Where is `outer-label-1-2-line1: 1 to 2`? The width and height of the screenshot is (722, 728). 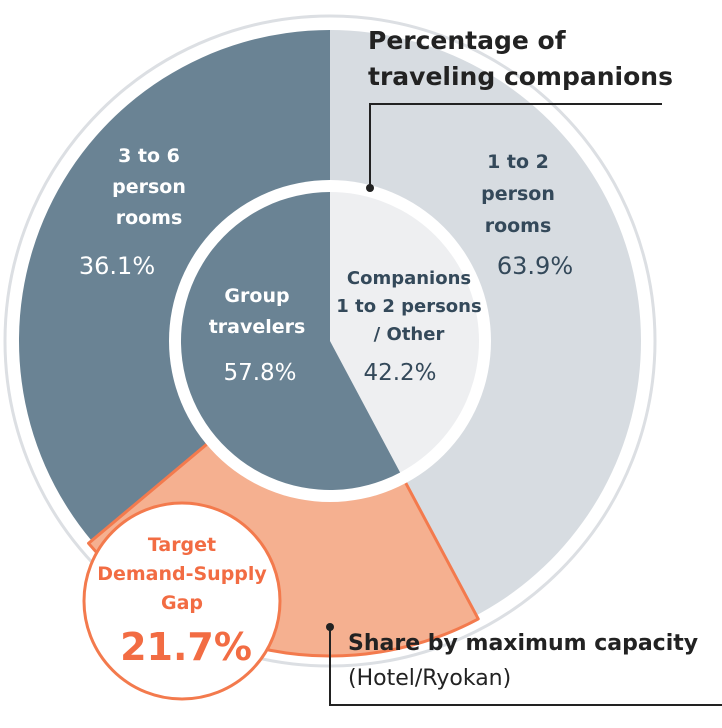
outer-label-1-2-line1: 1 to 2 is located at coordinates (518, 162).